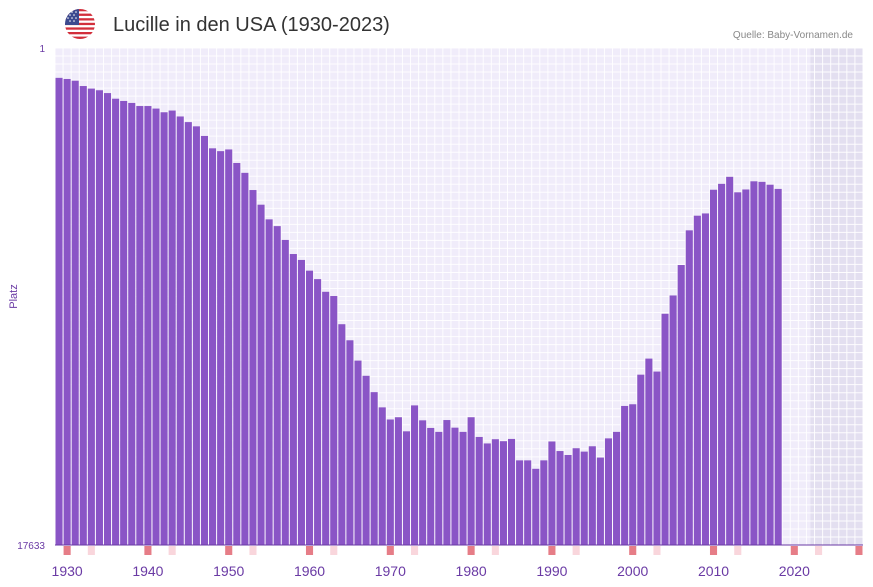 The height and width of the screenshot is (587, 873). I want to click on x-tick-label: 2010, so click(713, 571).